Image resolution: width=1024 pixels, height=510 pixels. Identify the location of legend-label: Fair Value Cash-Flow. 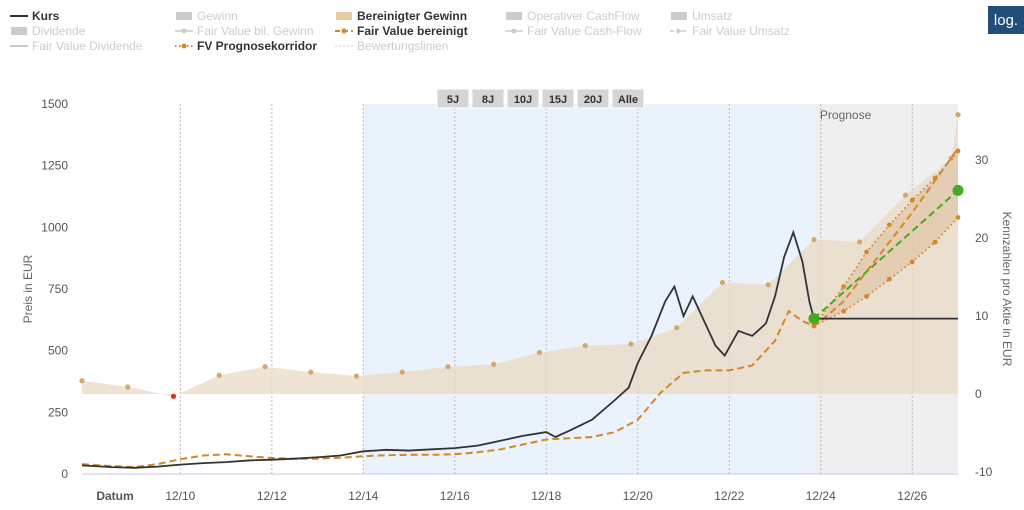
(584, 31).